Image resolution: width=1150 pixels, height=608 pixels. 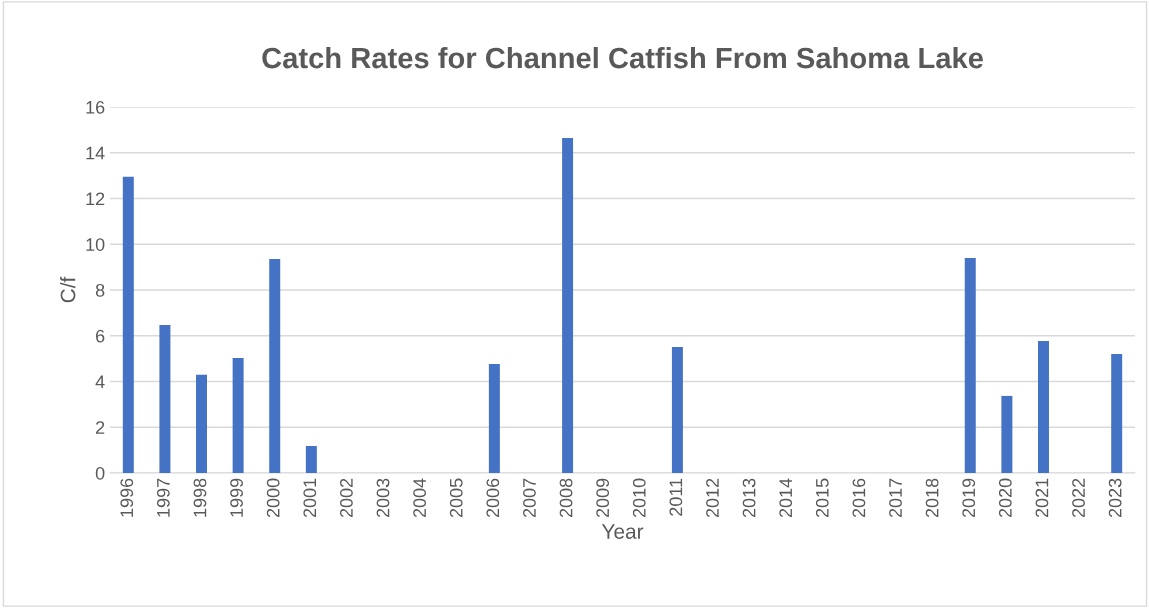 What do you see at coordinates (969, 498) in the screenshot?
I see `x-tick-label: 2019` at bounding box center [969, 498].